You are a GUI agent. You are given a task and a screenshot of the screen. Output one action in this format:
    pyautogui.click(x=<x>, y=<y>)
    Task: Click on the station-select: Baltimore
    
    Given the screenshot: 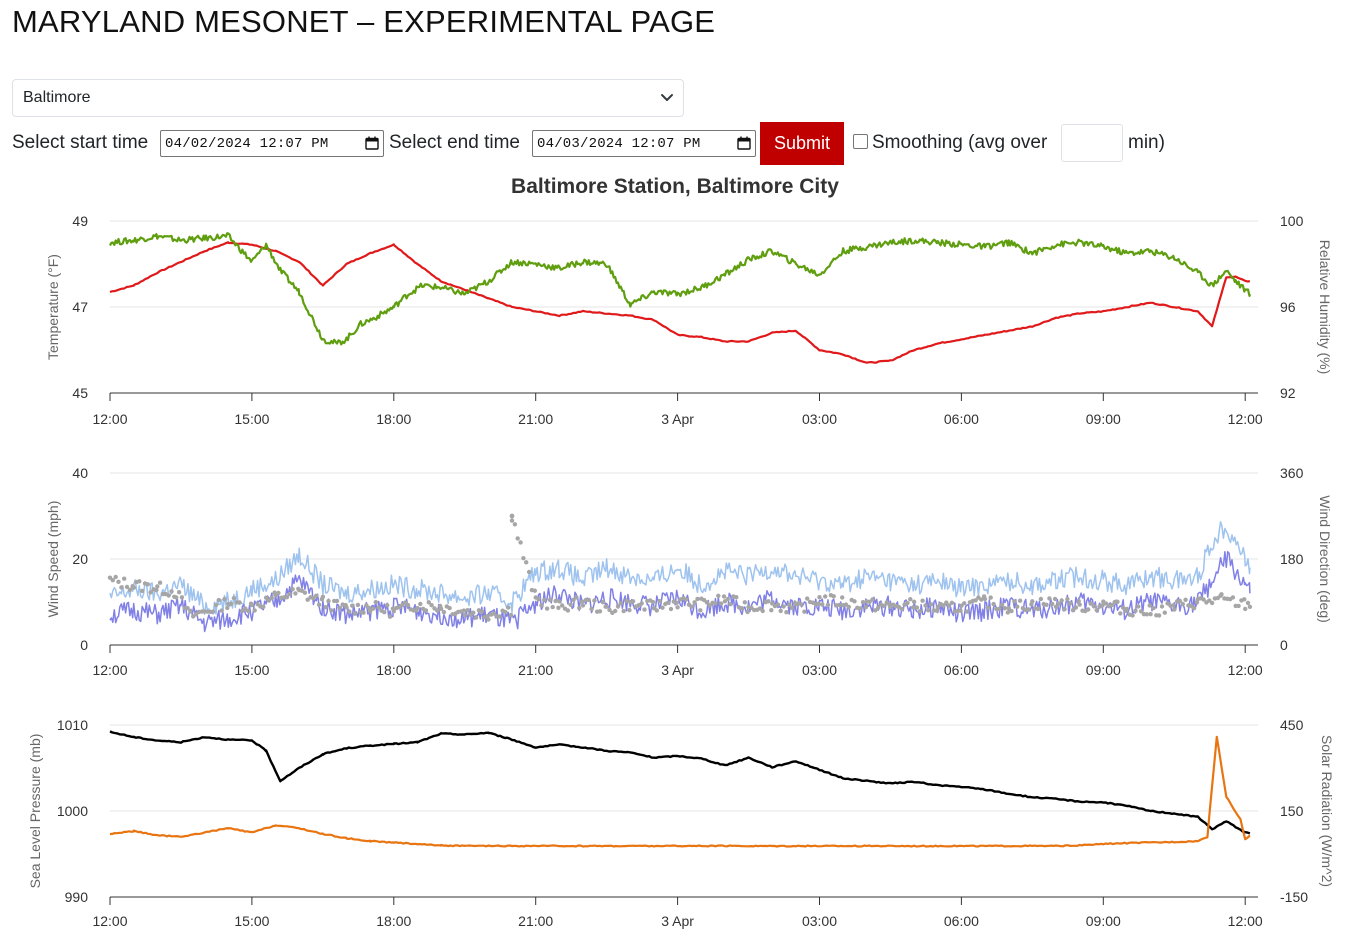 What is the action you would take?
    pyautogui.click(x=348, y=98)
    